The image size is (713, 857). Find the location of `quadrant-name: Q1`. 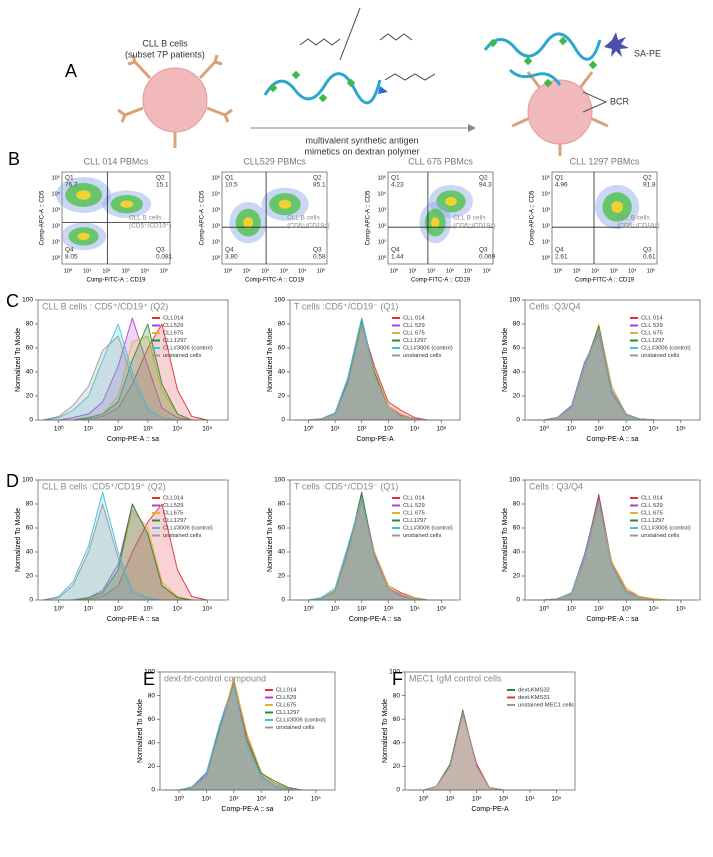

quadrant-name: Q1 is located at coordinates (395, 178).